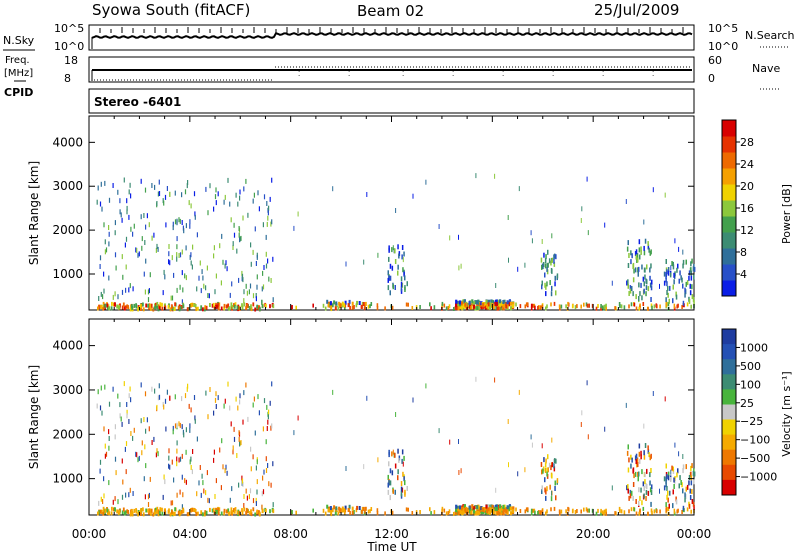 This screenshot has width=800, height=554. What do you see at coordinates (67, 479) in the screenshot?
I see `y-tick-label: 1000` at bounding box center [67, 479].